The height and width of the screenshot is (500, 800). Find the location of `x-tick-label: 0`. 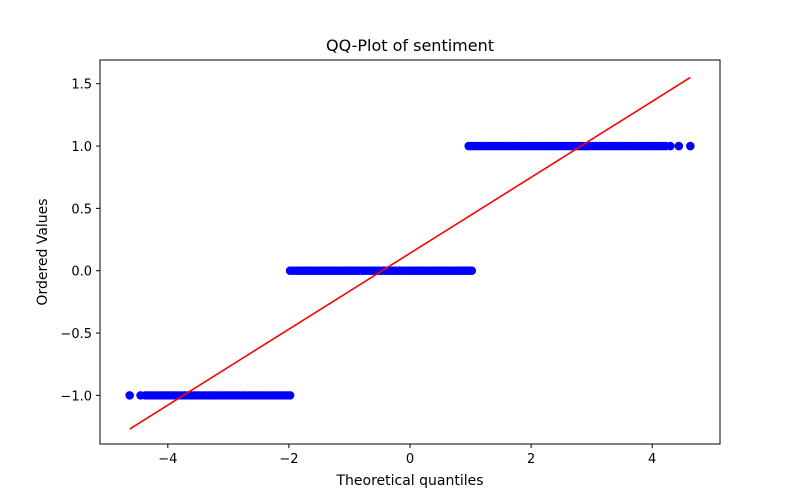

x-tick-label: 0 is located at coordinates (410, 459).